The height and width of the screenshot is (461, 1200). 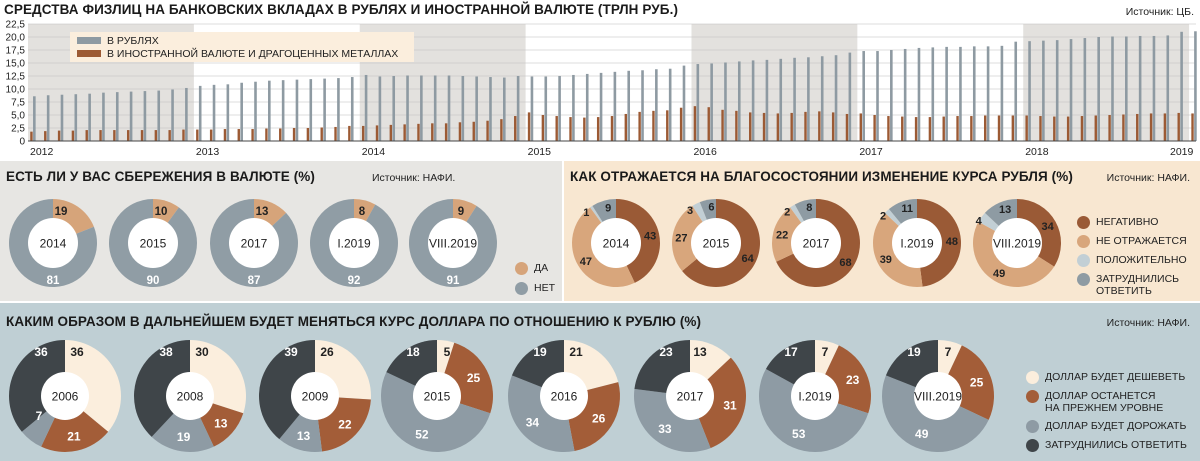 What do you see at coordinates (1182, 152) in the screenshot?
I see `year-label: 2019` at bounding box center [1182, 152].